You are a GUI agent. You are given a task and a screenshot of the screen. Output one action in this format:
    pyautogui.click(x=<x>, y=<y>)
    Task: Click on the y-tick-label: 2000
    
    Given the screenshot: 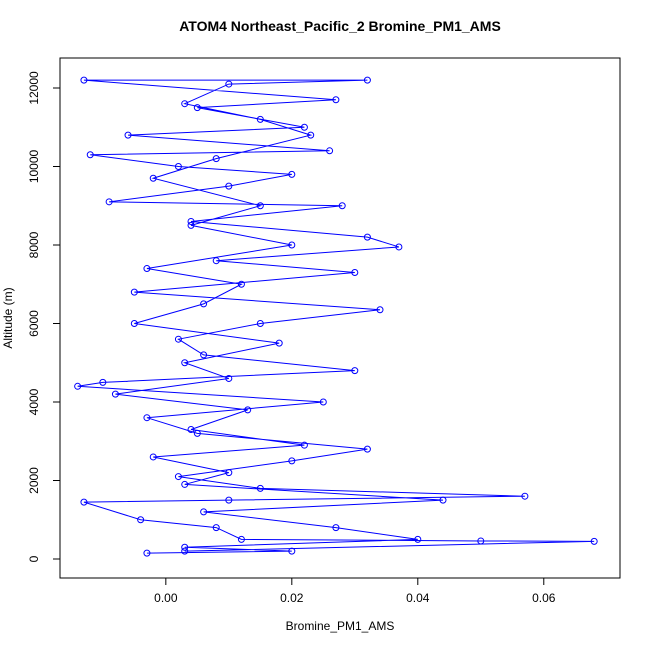 What is the action you would take?
    pyautogui.click(x=34, y=480)
    